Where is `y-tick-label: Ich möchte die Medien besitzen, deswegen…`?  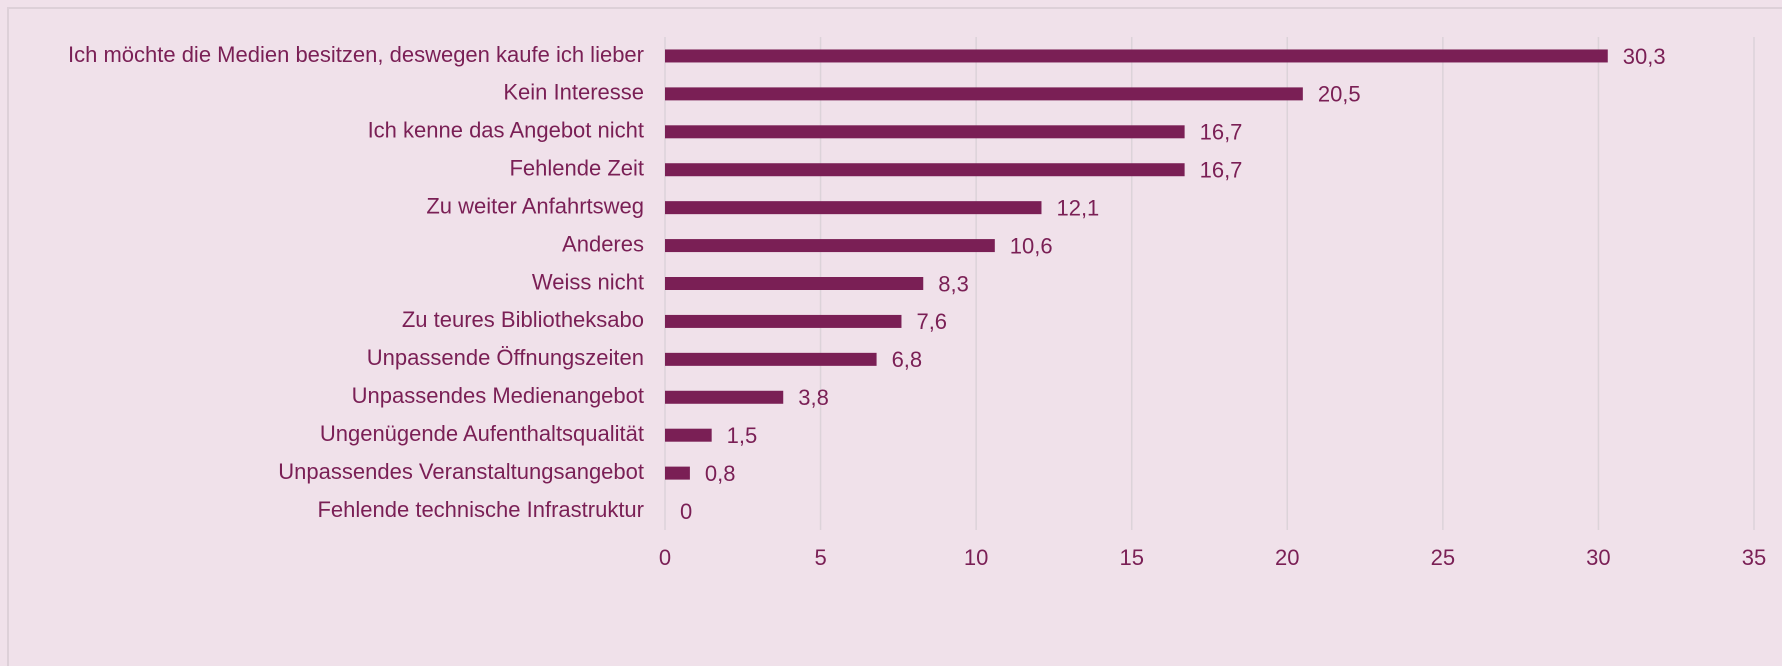 y-tick-label: Ich möchte die Medien besitzen, deswegen… is located at coordinates (356, 54).